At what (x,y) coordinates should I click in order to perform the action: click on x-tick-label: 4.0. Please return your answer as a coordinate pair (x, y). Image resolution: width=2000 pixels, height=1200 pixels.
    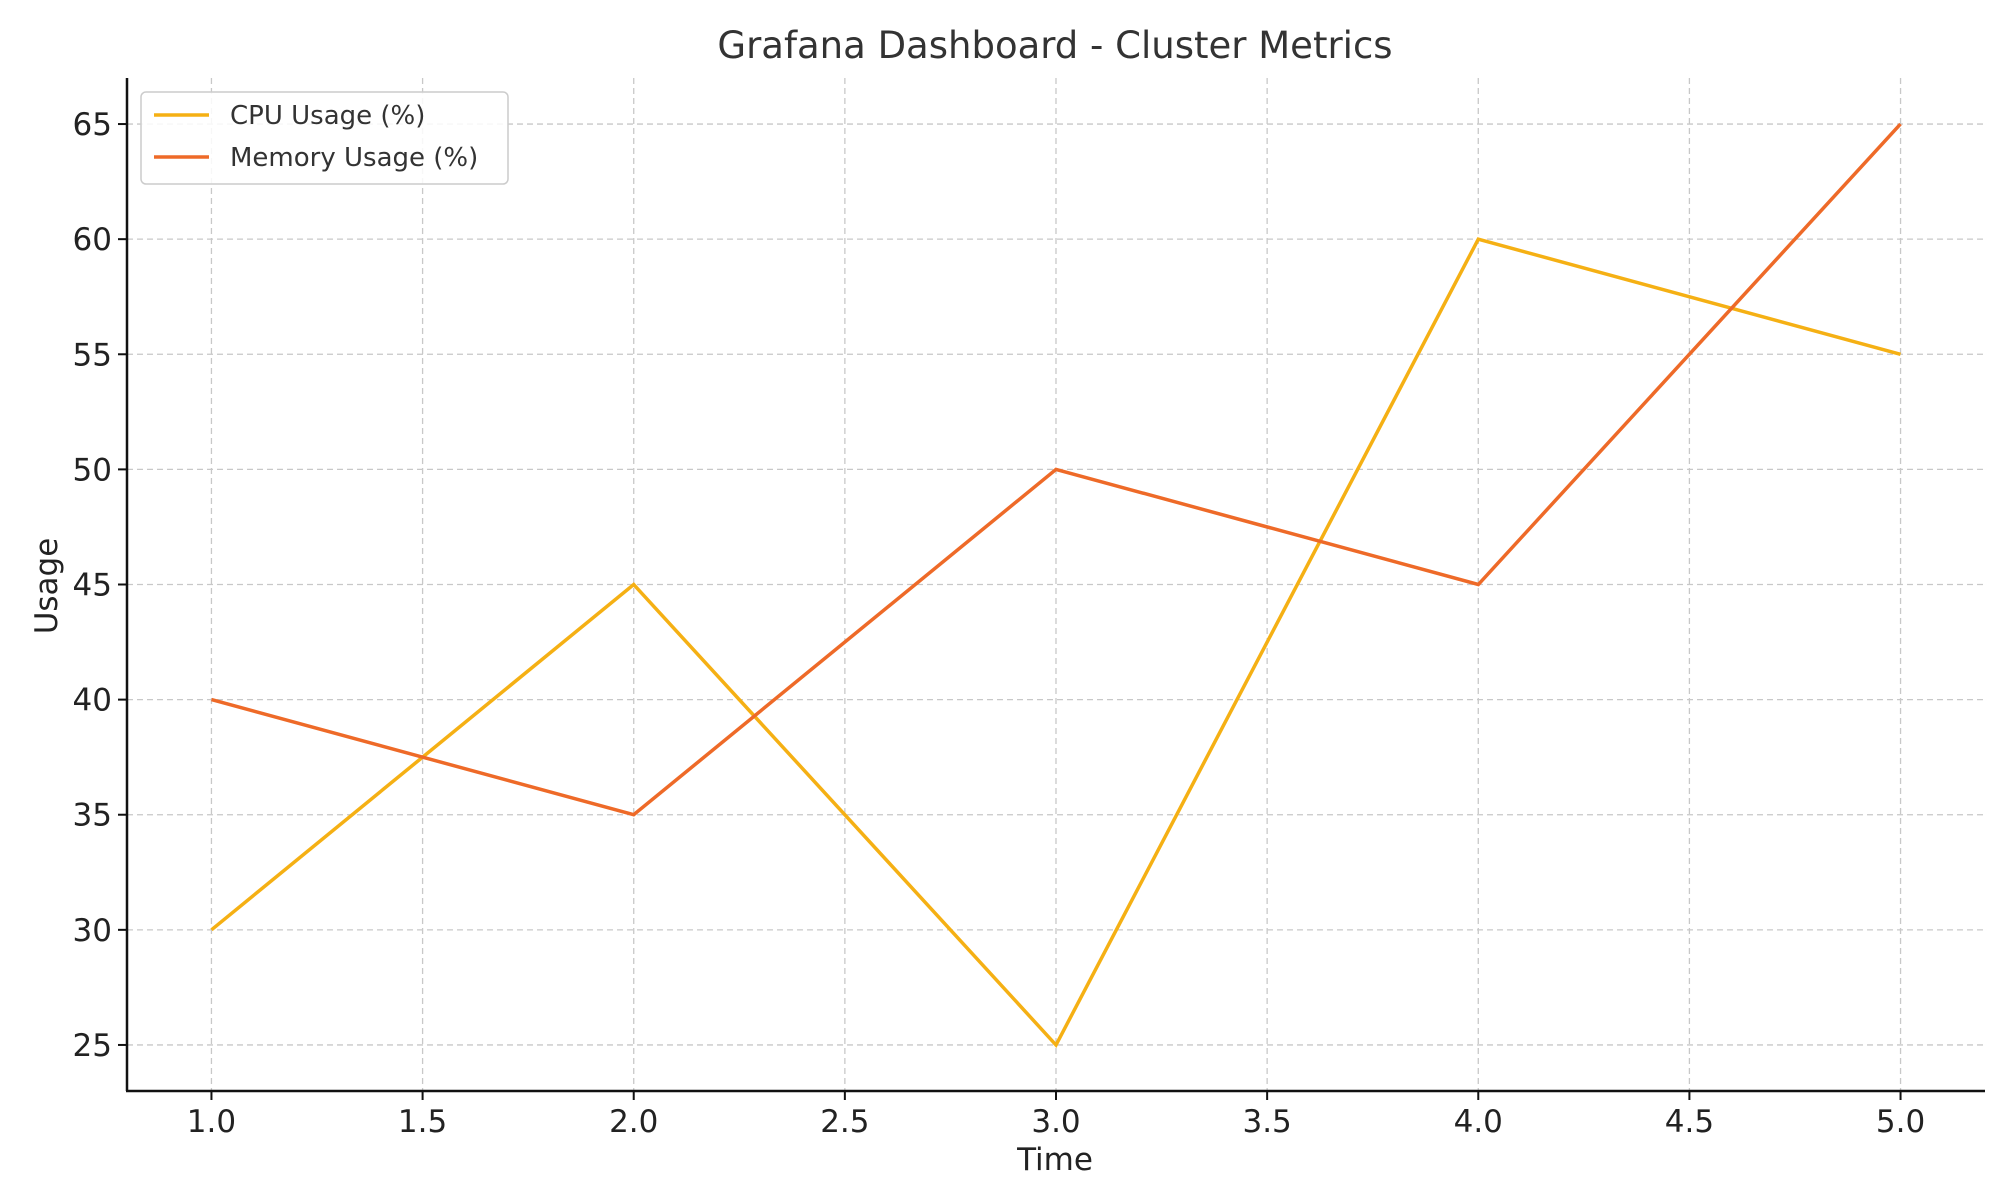
    Looking at the image, I should click on (1478, 1122).